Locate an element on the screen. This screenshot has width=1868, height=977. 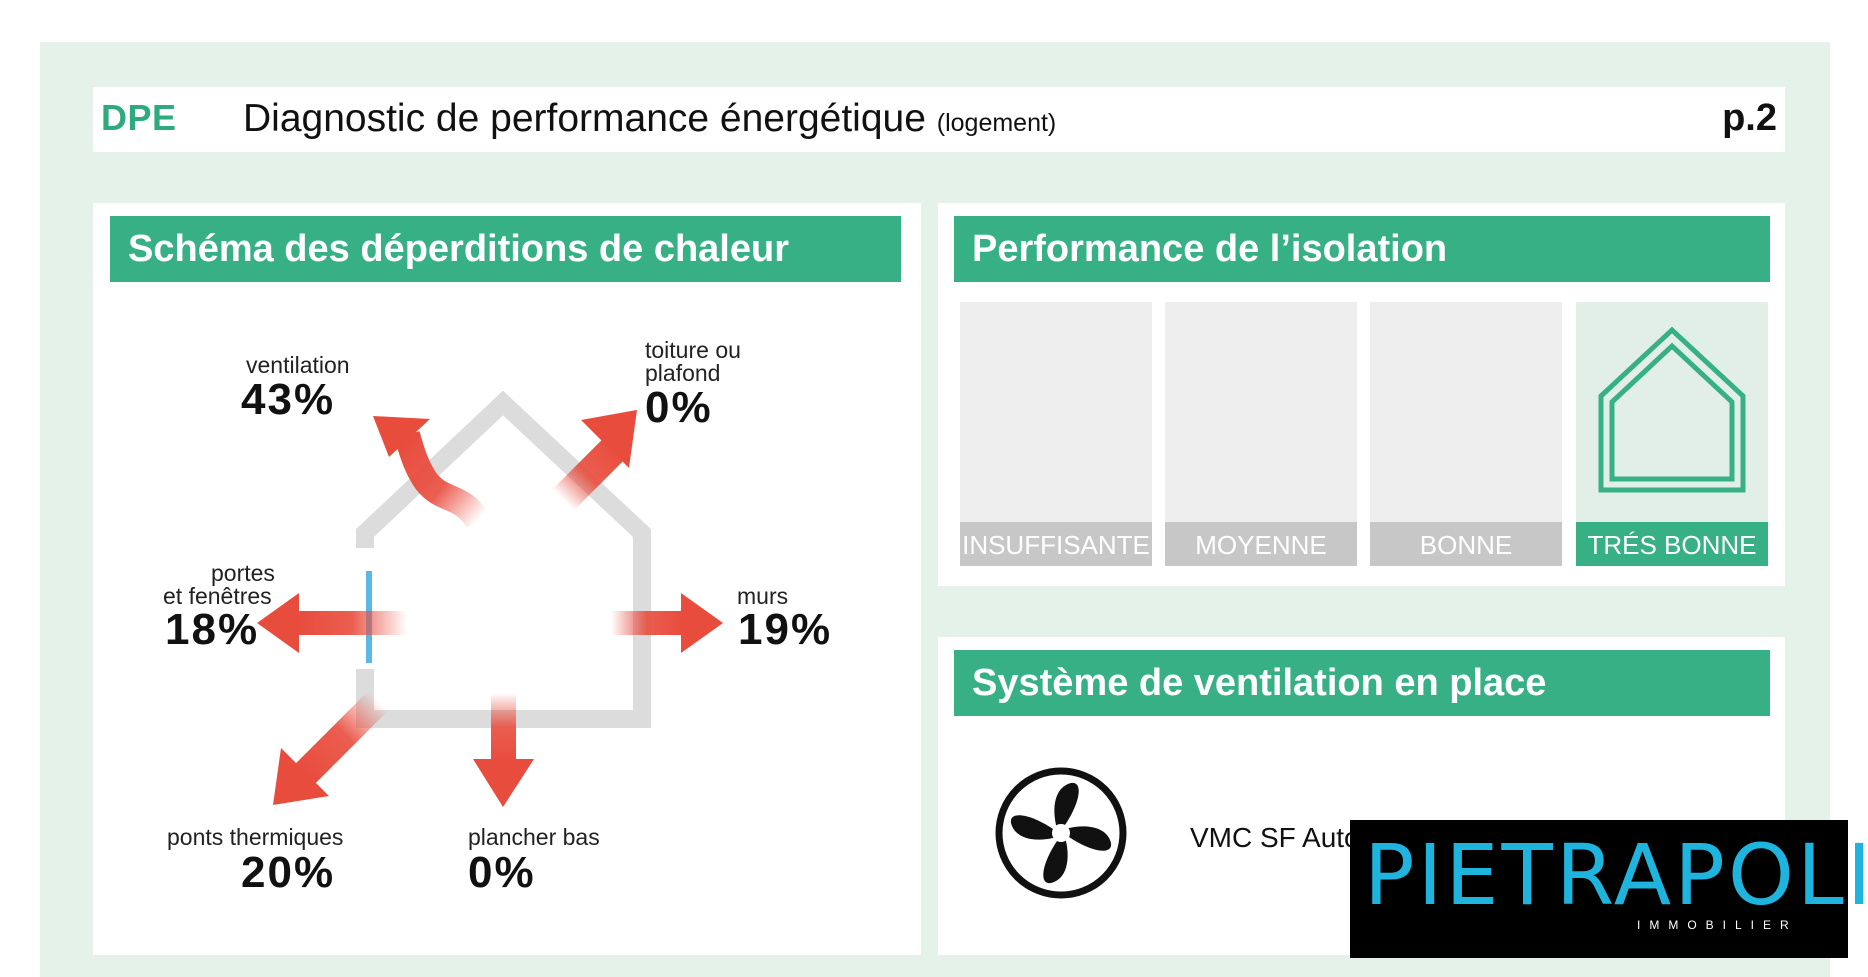
windows-arrow is located at coordinates (332, 623).